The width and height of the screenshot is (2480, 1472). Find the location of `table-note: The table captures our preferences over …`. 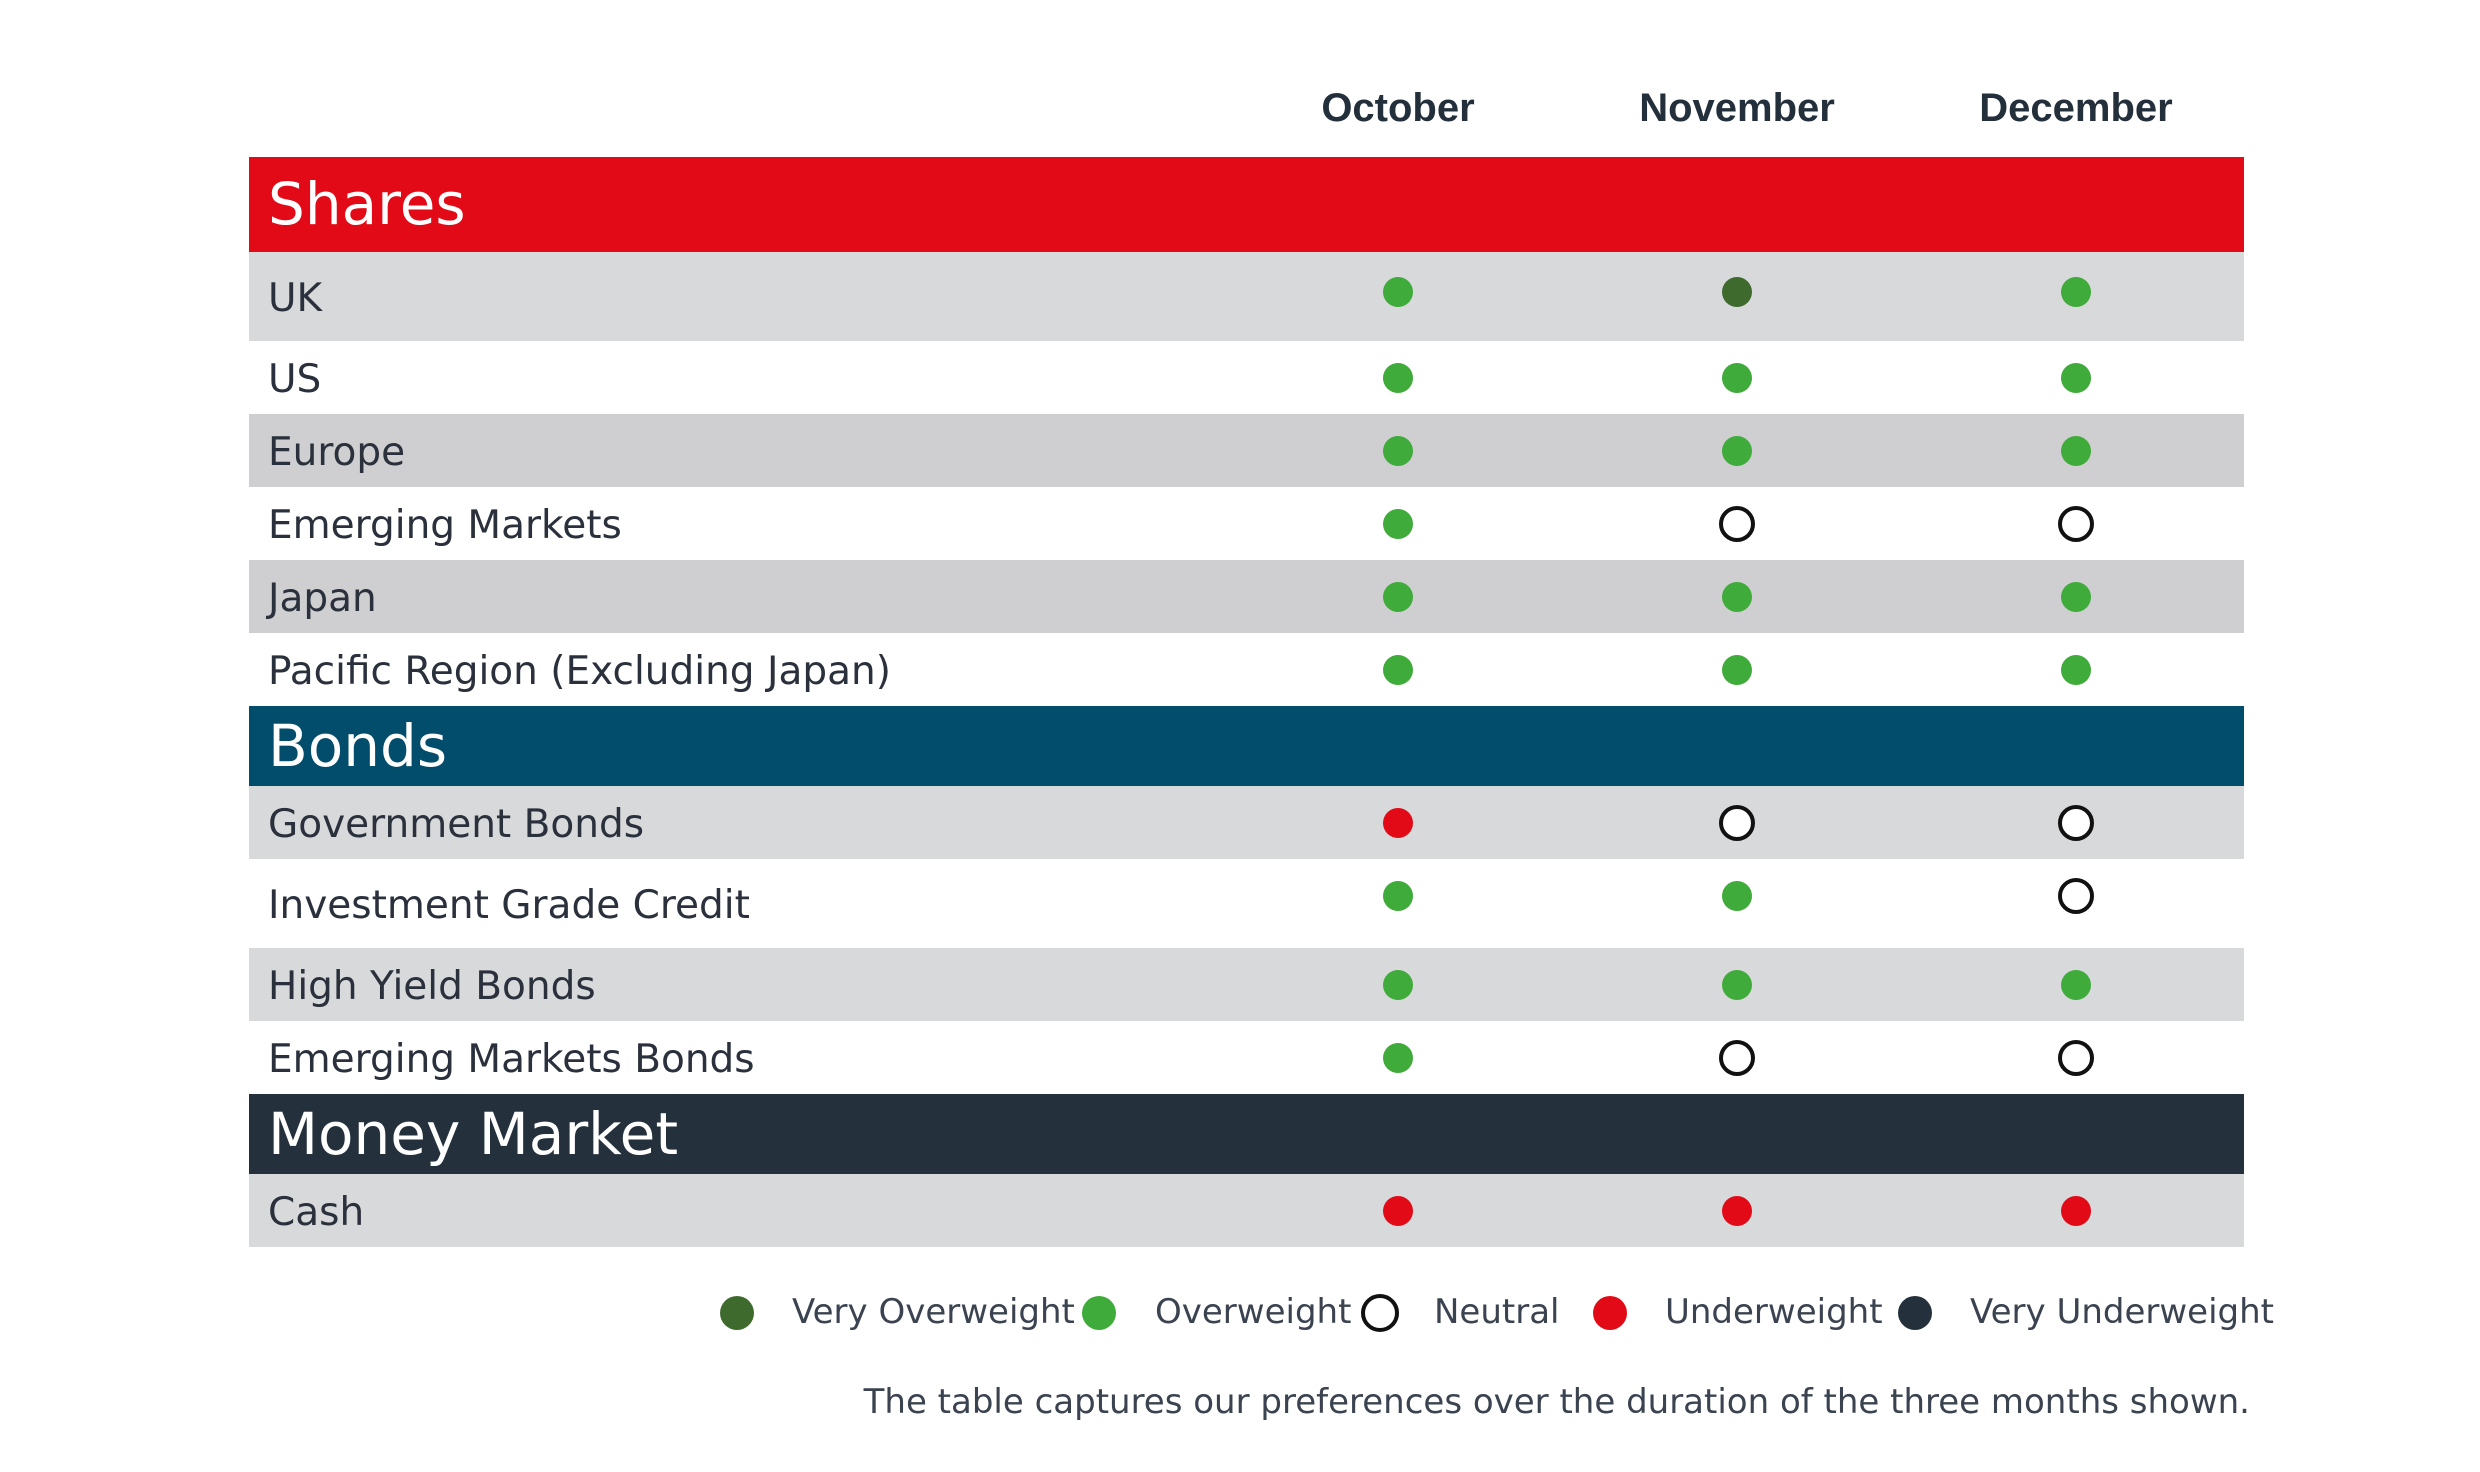

table-note: The table captures our preferences over … is located at coordinates (1556, 1402).